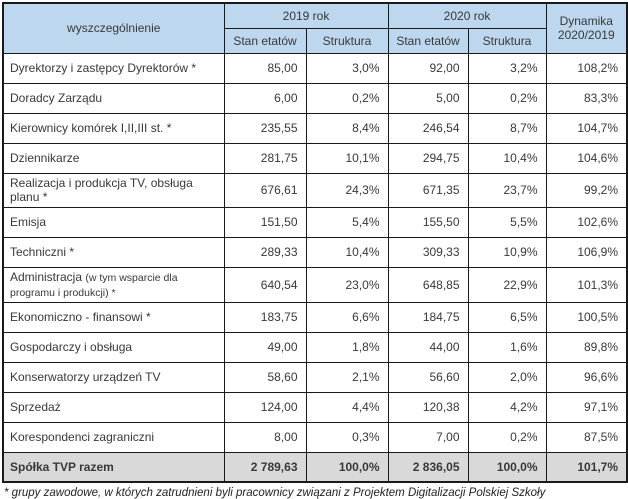 The height and width of the screenshot is (499, 628). What do you see at coordinates (428, 377) in the screenshot?
I see `cell-fte-2020: 56,60` at bounding box center [428, 377].